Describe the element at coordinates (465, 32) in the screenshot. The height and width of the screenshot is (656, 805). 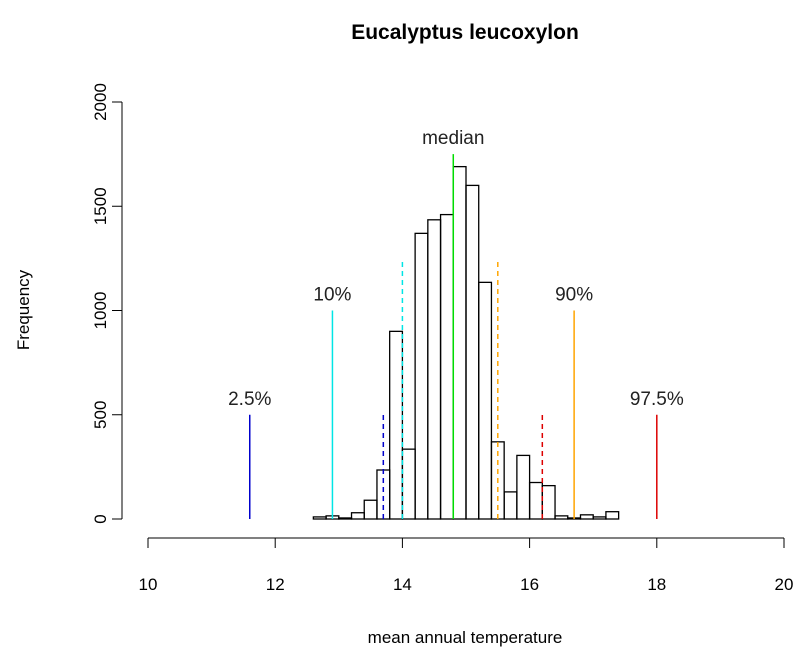
I see `chart-title: Eucalyptus leucoxylon` at that location.